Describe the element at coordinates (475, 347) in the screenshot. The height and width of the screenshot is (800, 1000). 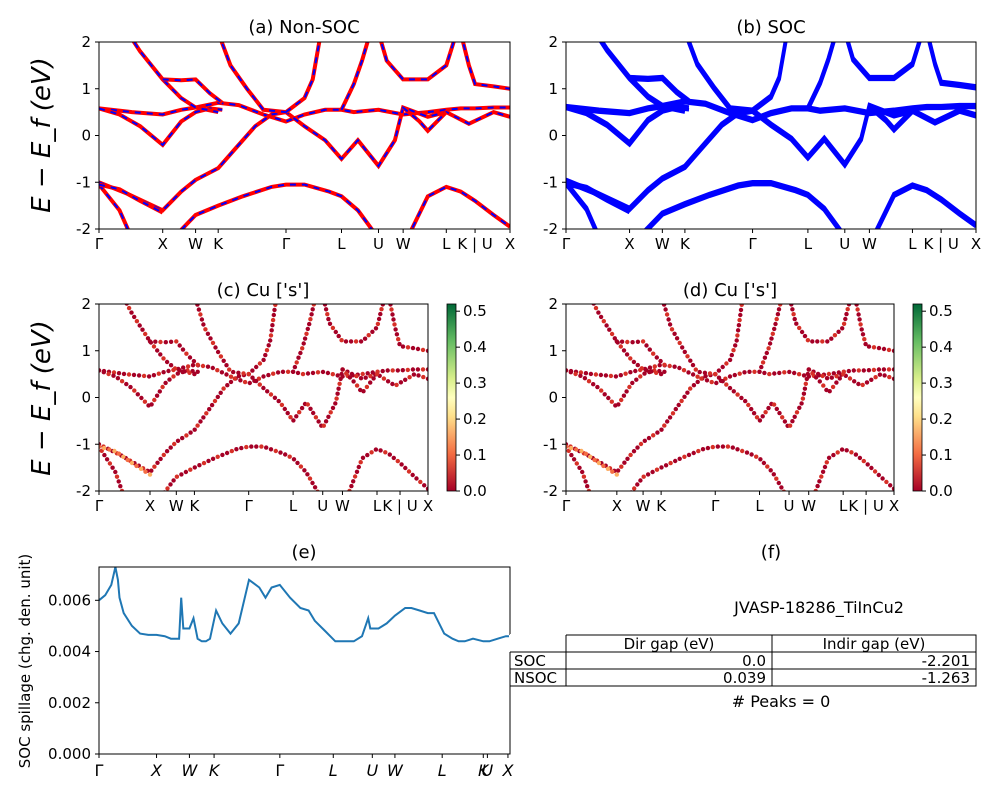
I see `colorbar-tick-label: 0.4` at that location.